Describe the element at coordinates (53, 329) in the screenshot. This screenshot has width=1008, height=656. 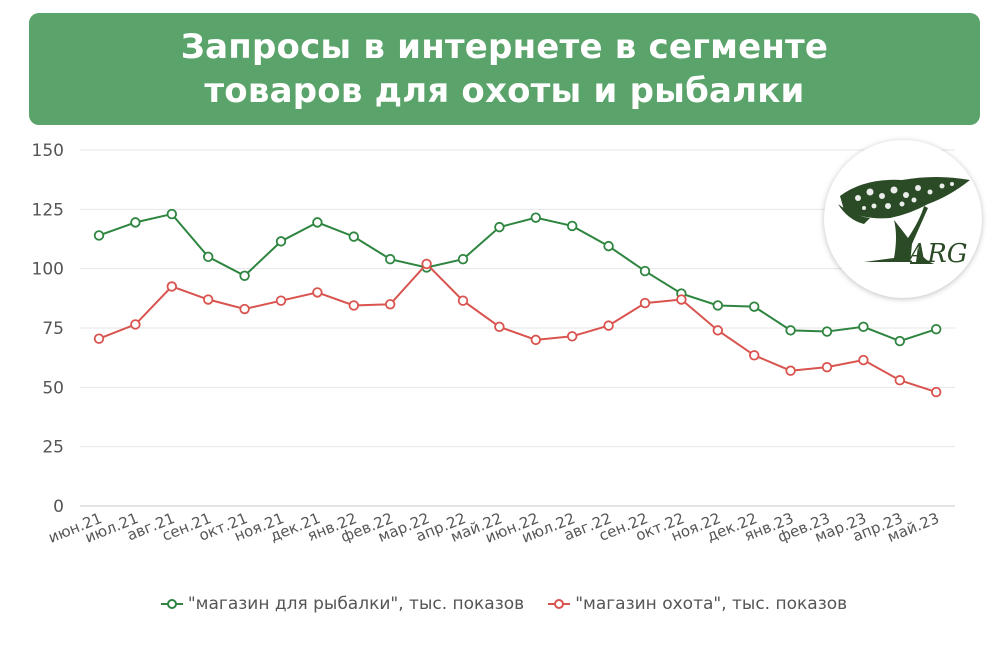
I see `y-tick-label: 75` at that location.